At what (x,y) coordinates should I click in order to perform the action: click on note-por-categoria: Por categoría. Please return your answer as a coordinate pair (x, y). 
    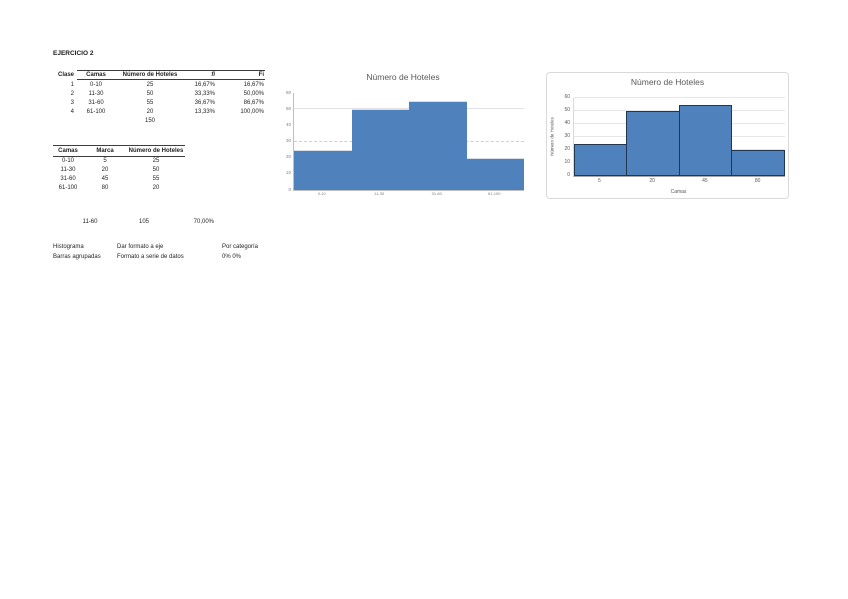
    Looking at the image, I should click on (240, 247).